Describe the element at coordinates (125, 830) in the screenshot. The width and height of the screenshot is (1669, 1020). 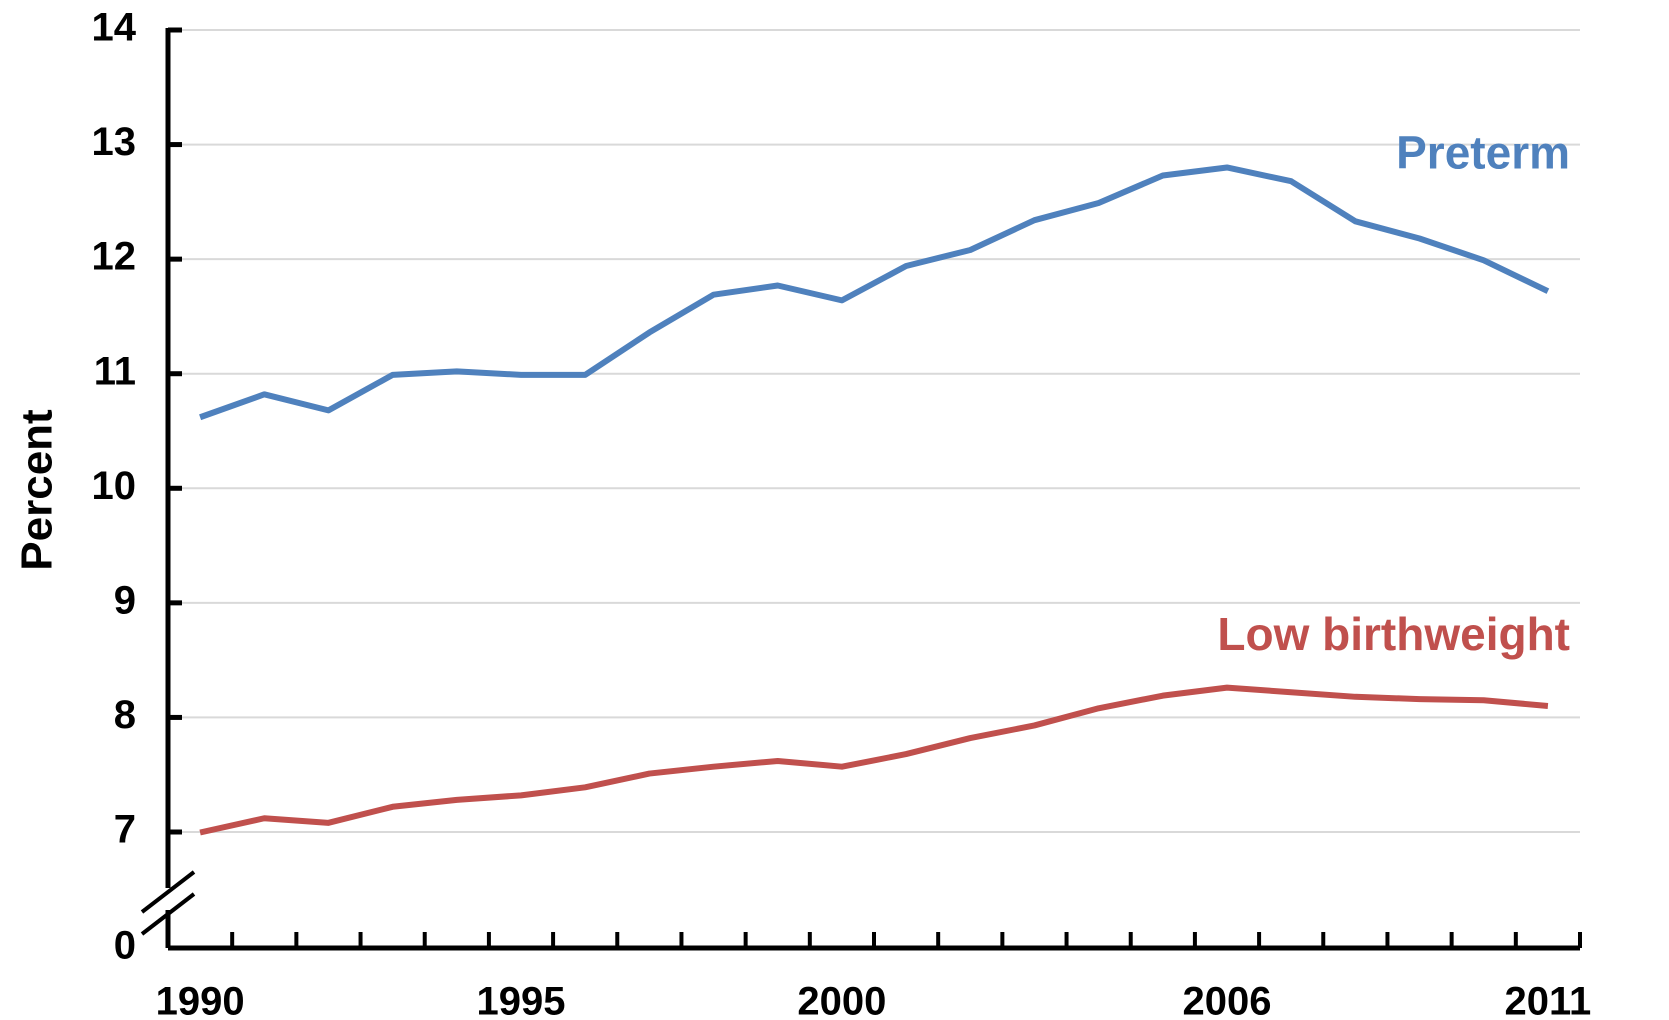
I see `y-tick-label: 7` at that location.